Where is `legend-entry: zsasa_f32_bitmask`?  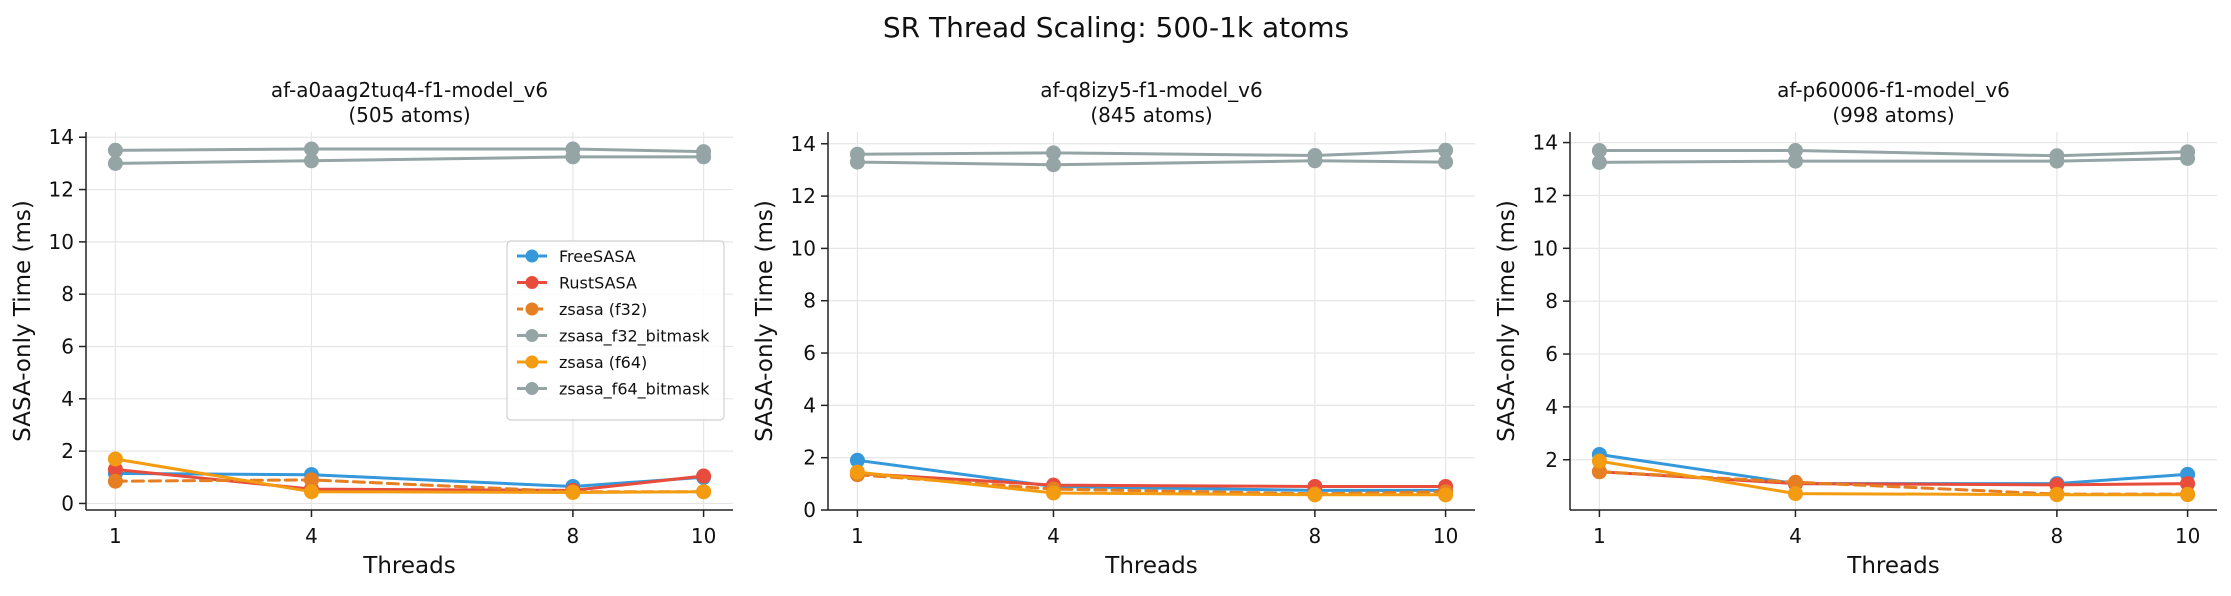 legend-entry: zsasa_f32_bitmask is located at coordinates (634, 337).